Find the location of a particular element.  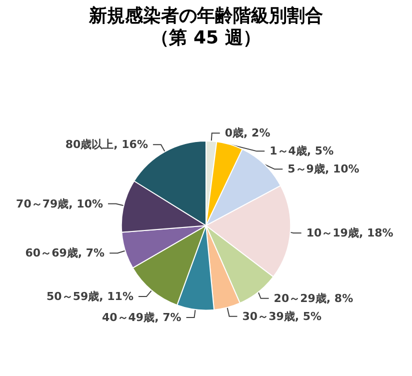

slice-label: 1～4歳, 5% is located at coordinates (302, 151).